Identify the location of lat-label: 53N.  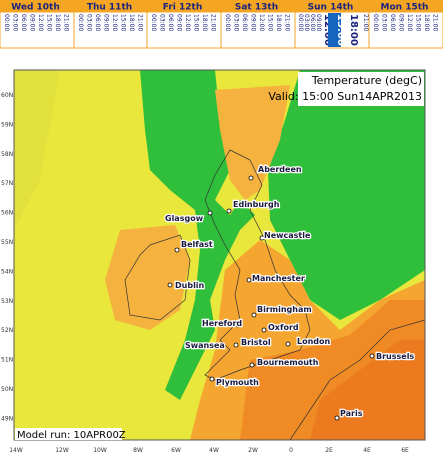
(7, 301).